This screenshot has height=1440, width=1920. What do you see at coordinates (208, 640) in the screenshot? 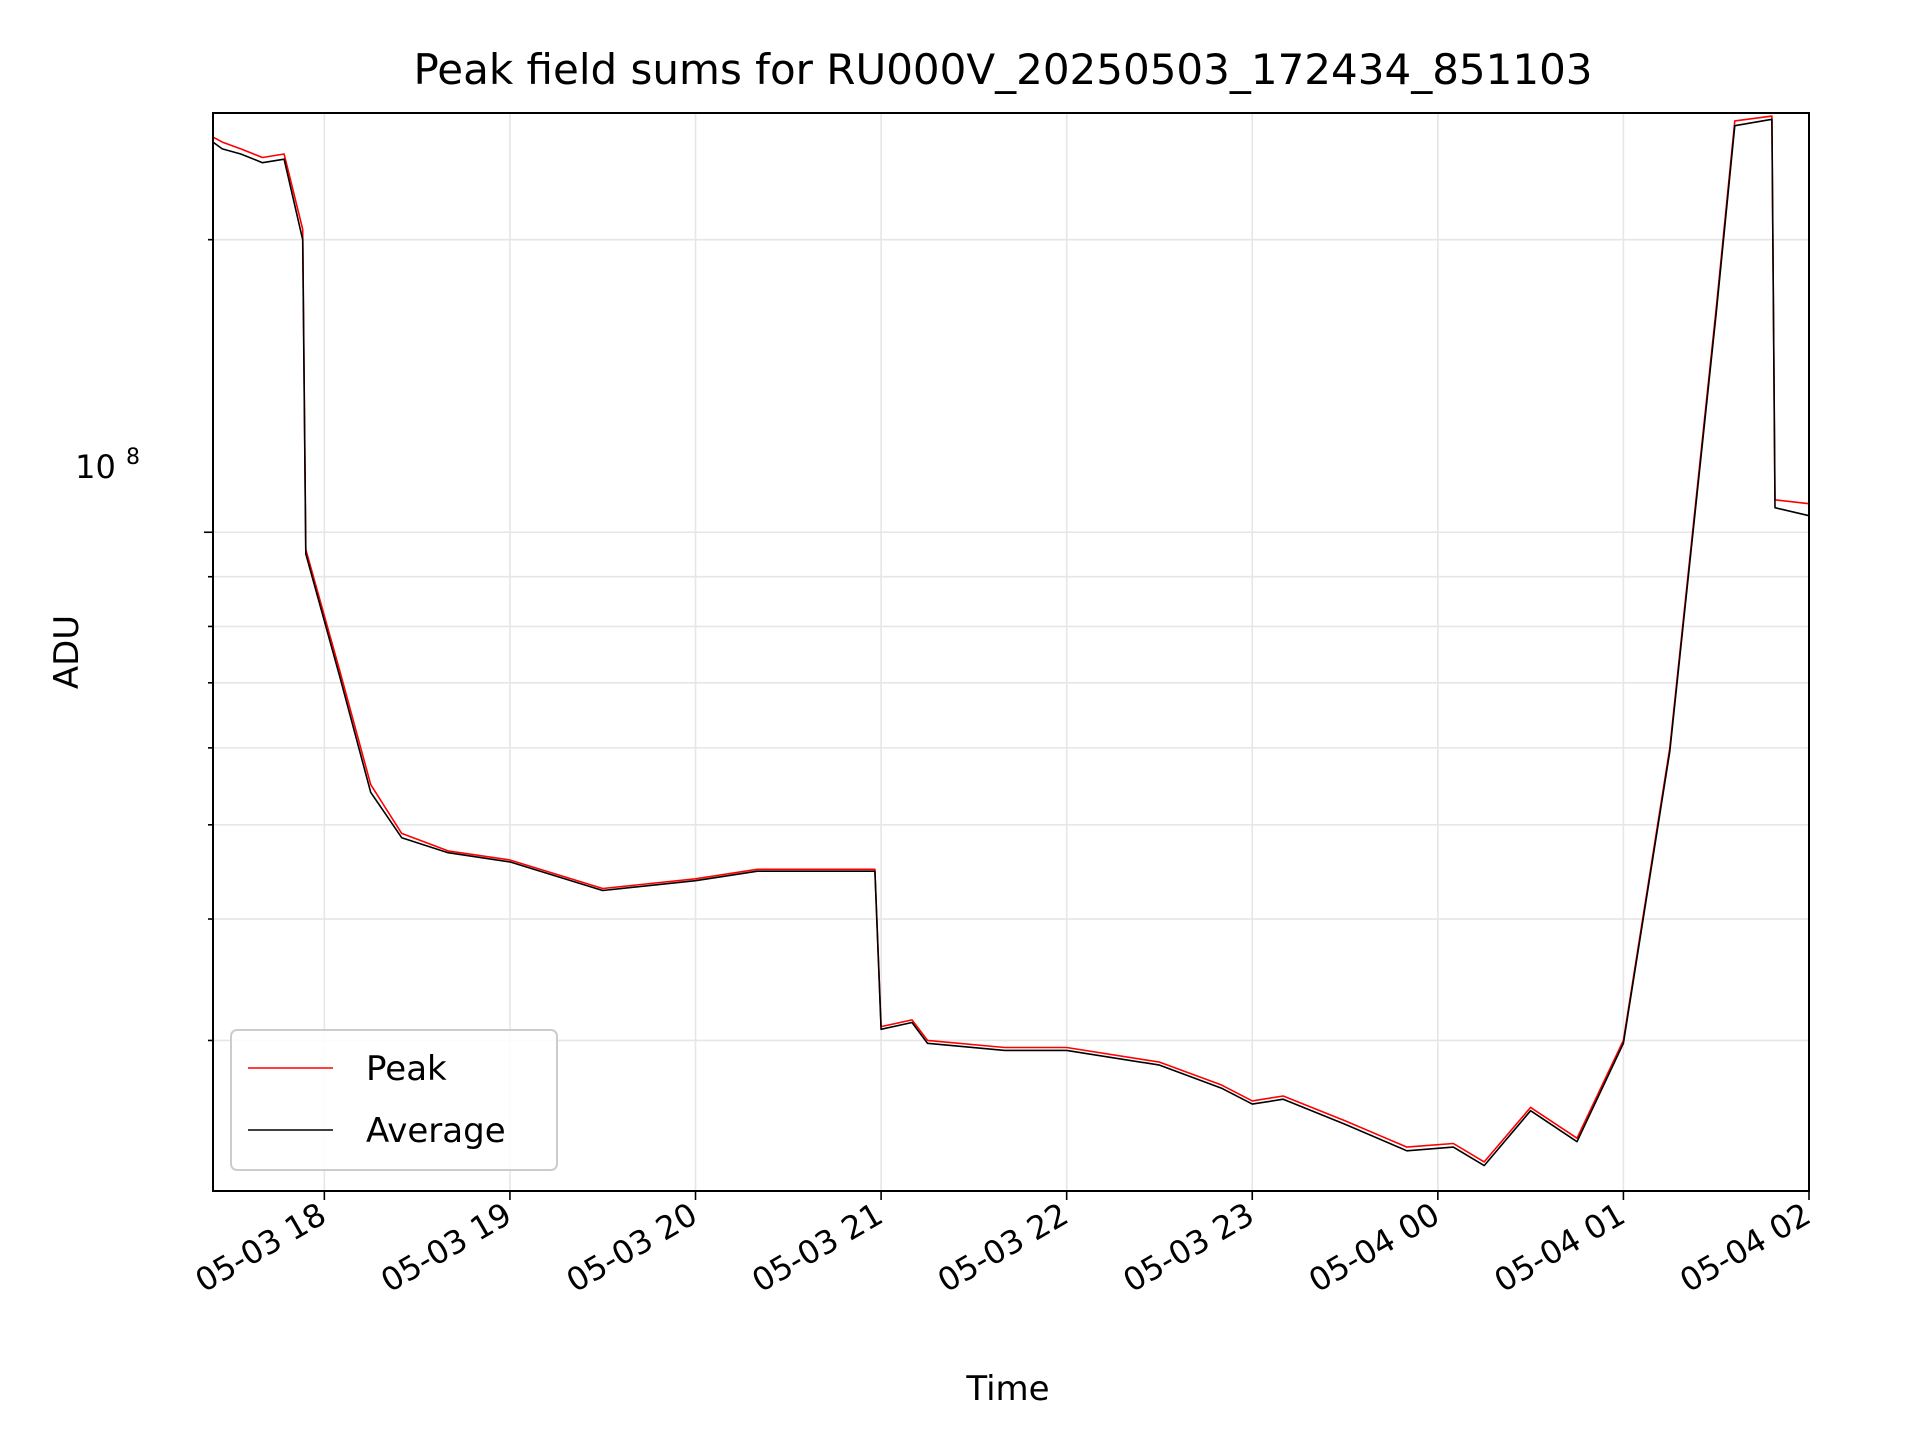
I see `y-axis-ticks` at bounding box center [208, 640].